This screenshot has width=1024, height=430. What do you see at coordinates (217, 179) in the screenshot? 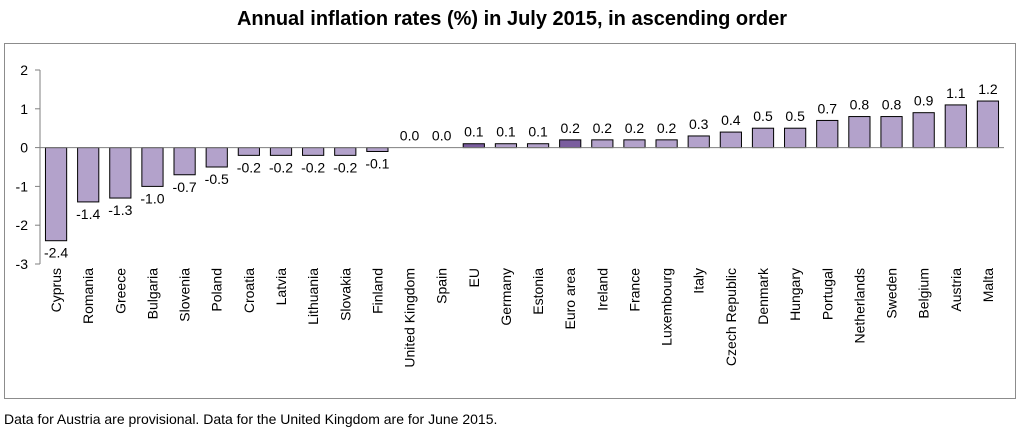
I see `data-label: -0.5` at bounding box center [217, 179].